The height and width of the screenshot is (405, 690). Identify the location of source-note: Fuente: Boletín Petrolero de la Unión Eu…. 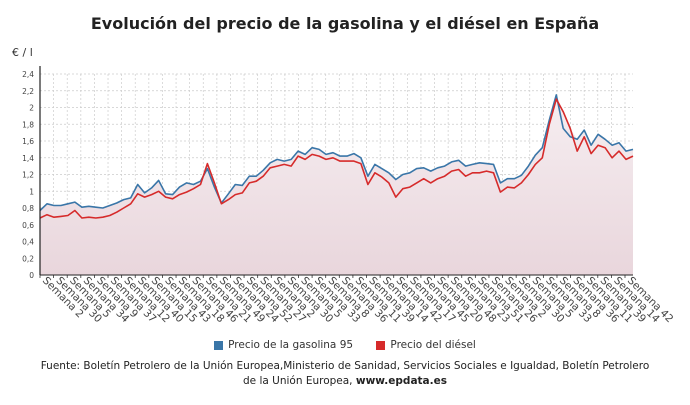
(345, 374).